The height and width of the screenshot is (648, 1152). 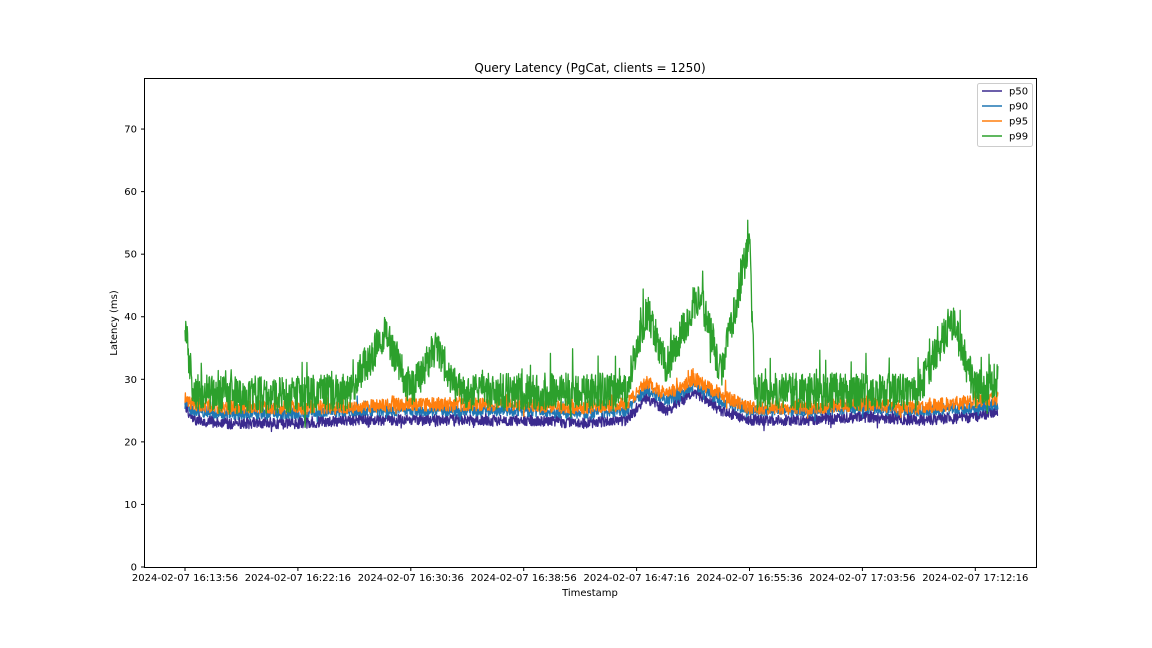 I want to click on x-axis-label: Timestamp, so click(x=589, y=593).